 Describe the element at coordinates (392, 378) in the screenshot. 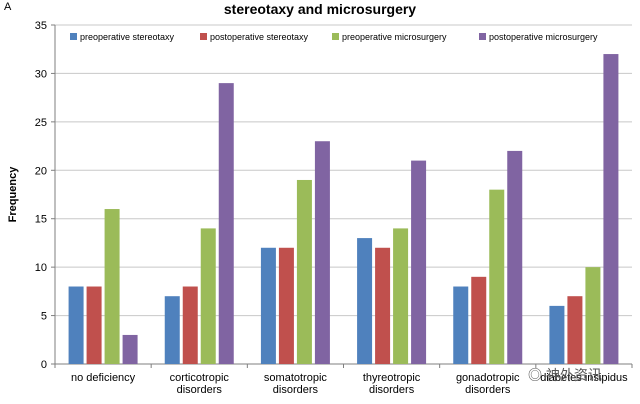

I see `x-tick-label: thyreotropic` at that location.